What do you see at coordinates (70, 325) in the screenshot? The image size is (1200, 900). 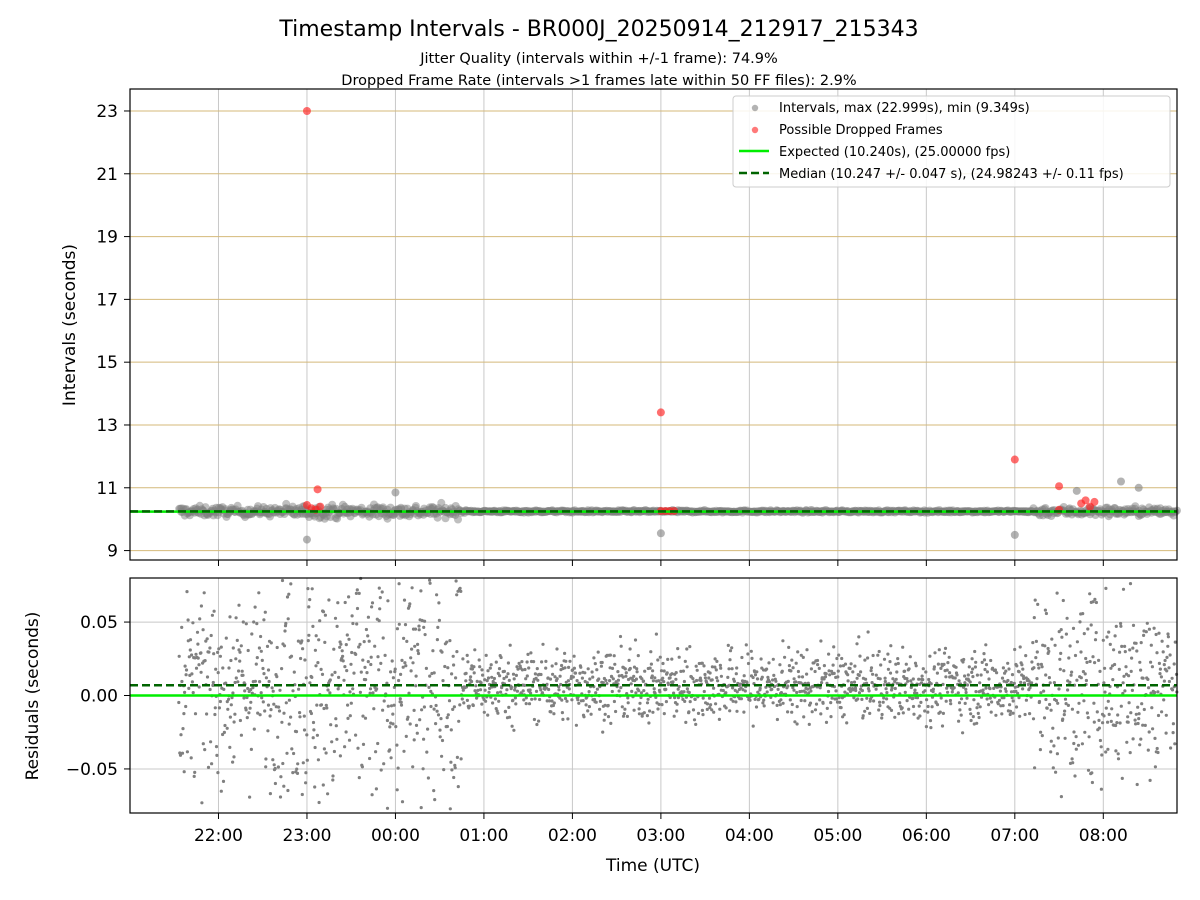 I see `top-panel-y-axis-label: Intervals (seconds)` at bounding box center [70, 325].